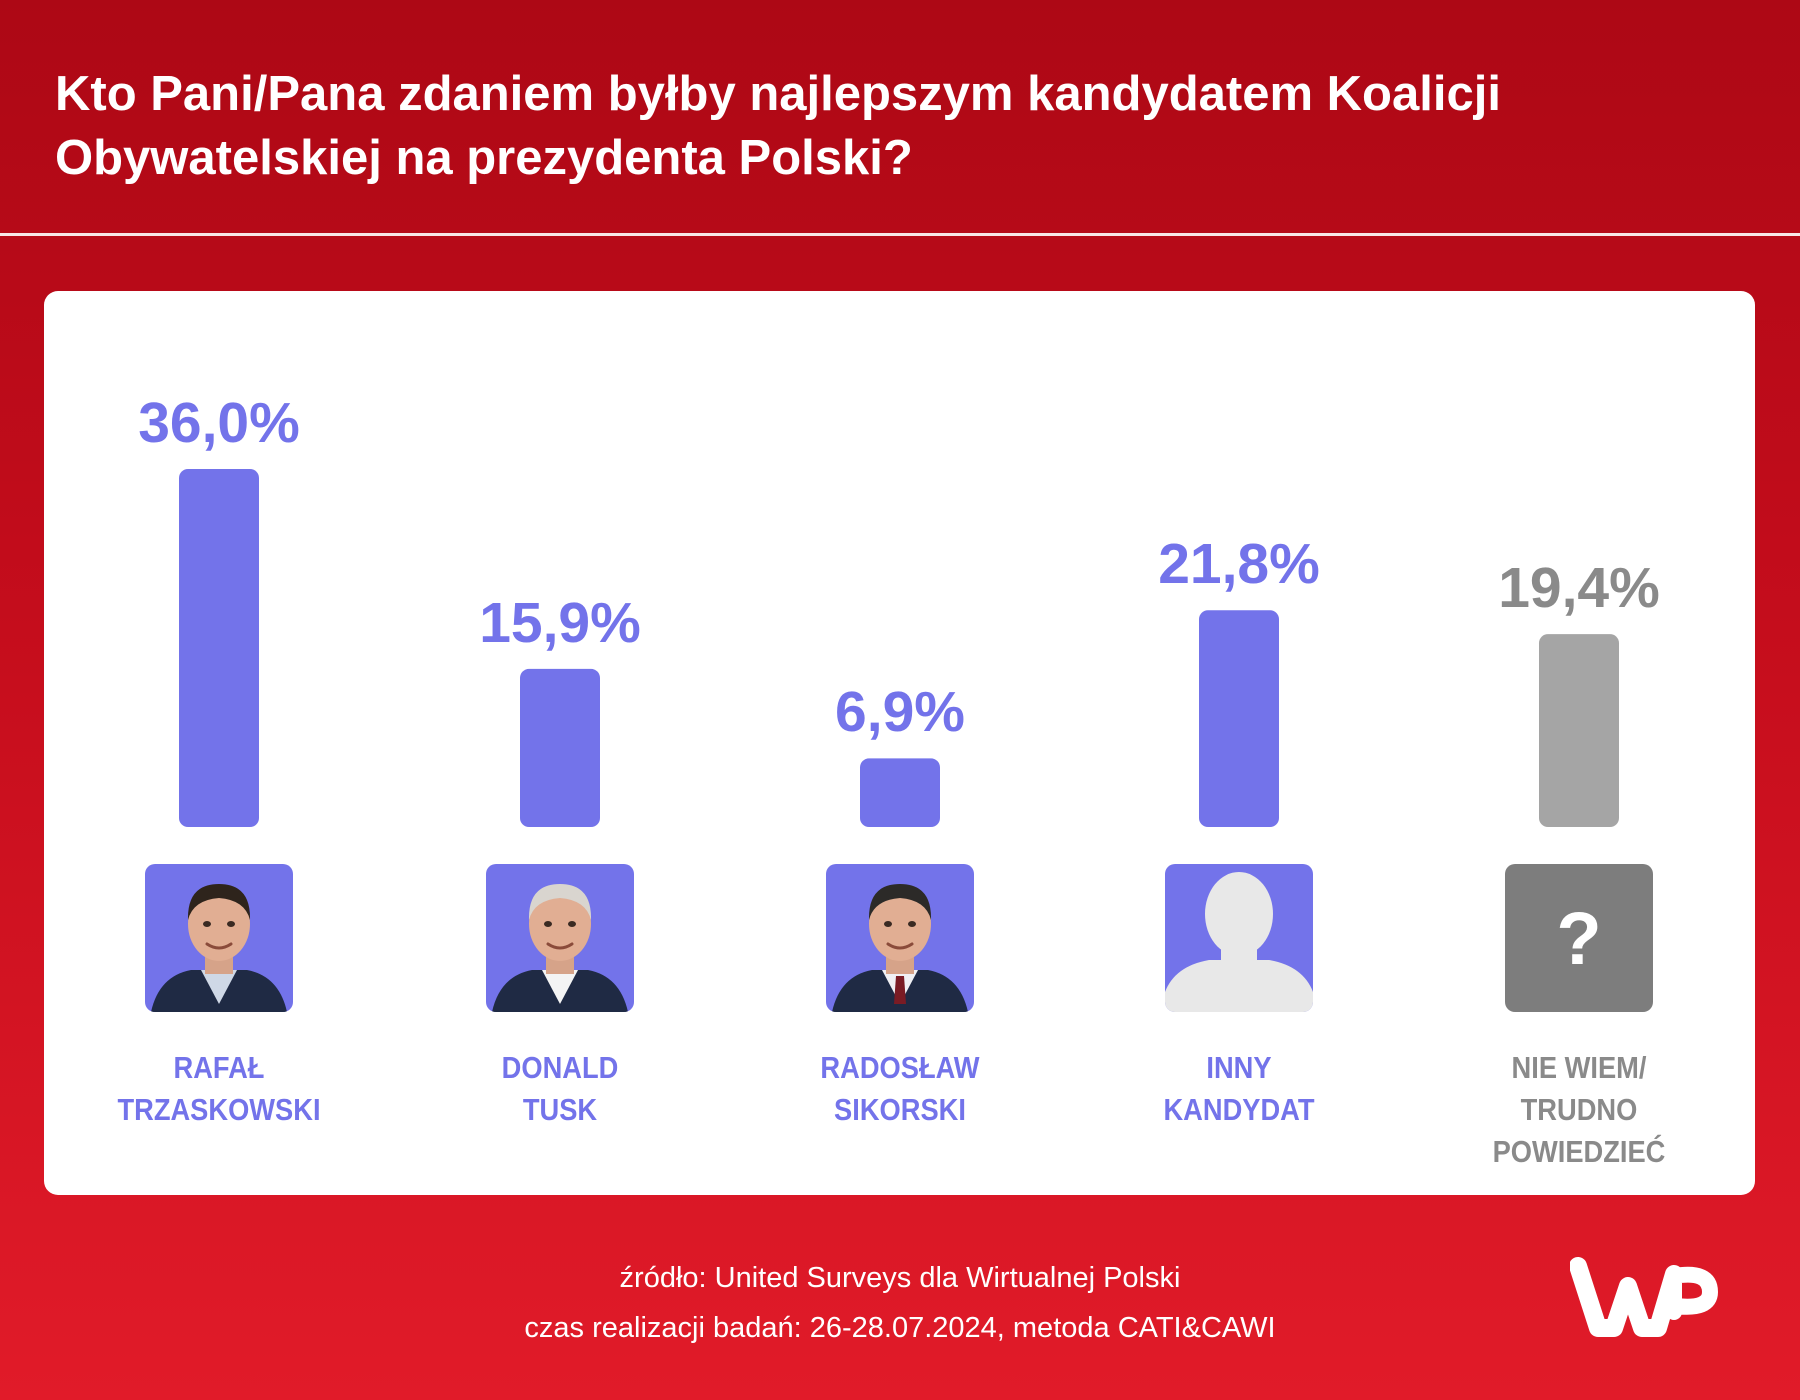 This screenshot has width=1800, height=1400. What do you see at coordinates (1239, 938) in the screenshot?
I see `person-silhouette-icon` at bounding box center [1239, 938].